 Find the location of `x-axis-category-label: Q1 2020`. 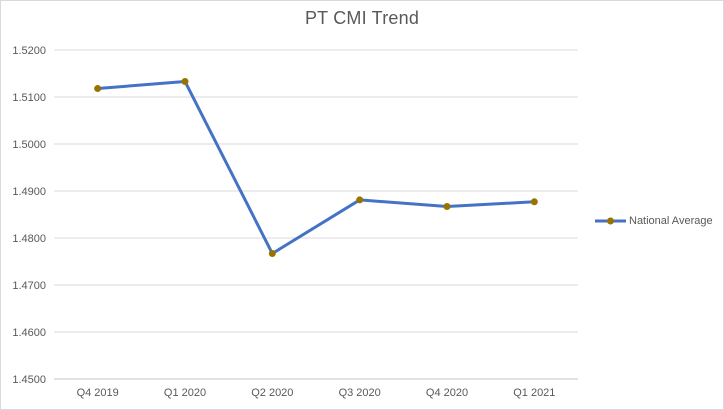

x-axis-category-label: Q1 2020 is located at coordinates (185, 393).